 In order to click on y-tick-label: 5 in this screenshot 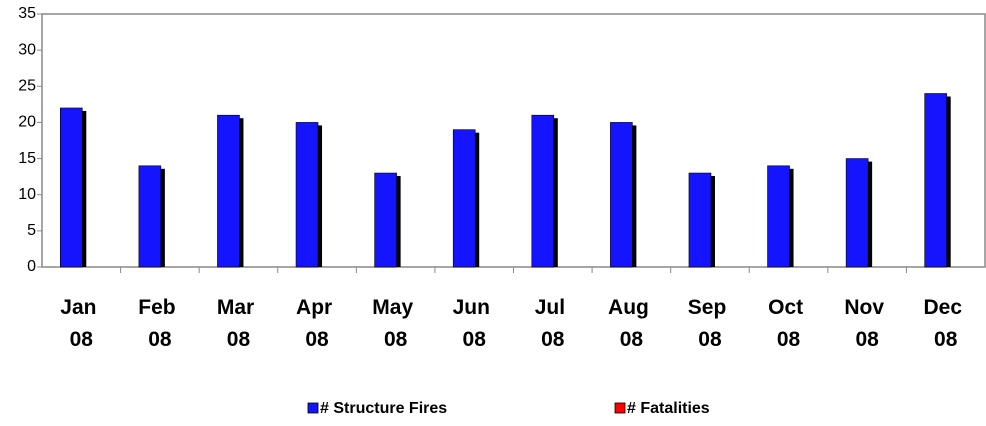, I will do `click(31, 230)`.